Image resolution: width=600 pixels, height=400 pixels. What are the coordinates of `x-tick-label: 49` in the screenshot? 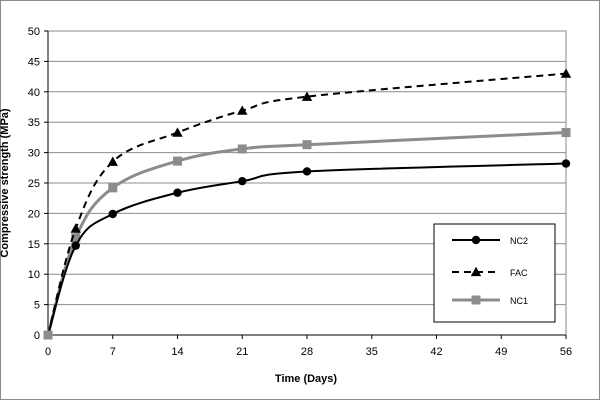 It's located at (501, 352).